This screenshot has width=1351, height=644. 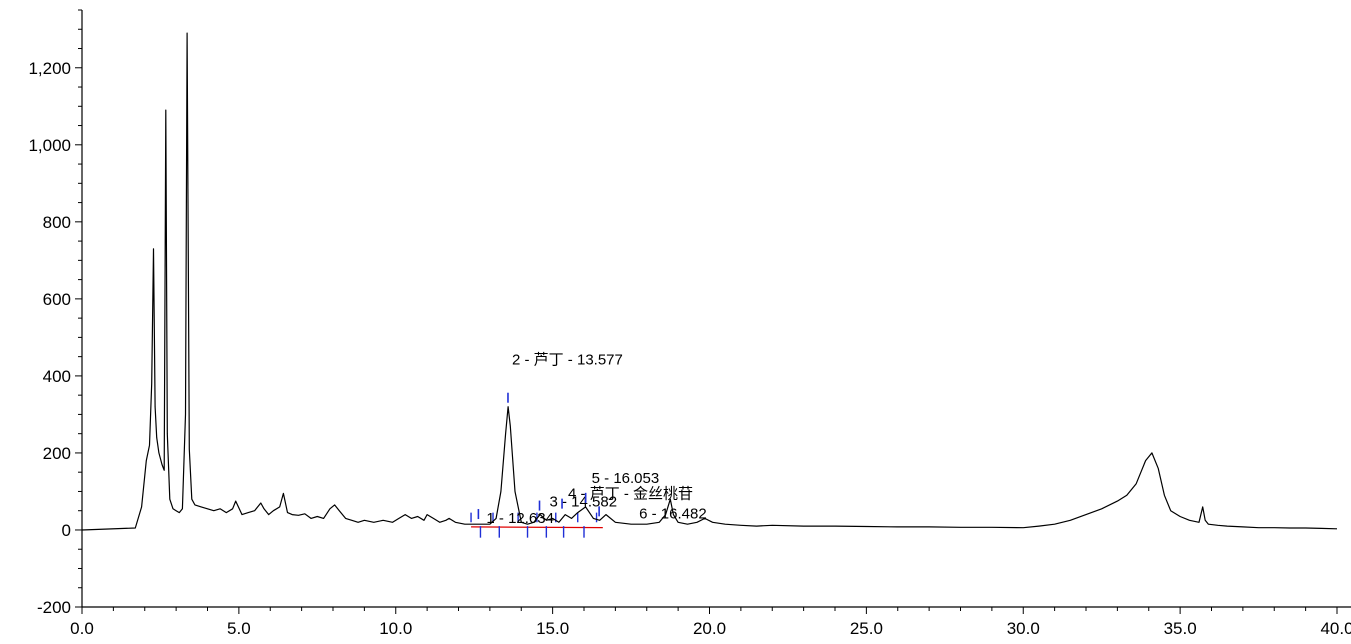 I want to click on y-tick-label: 600, so click(x=57, y=299).